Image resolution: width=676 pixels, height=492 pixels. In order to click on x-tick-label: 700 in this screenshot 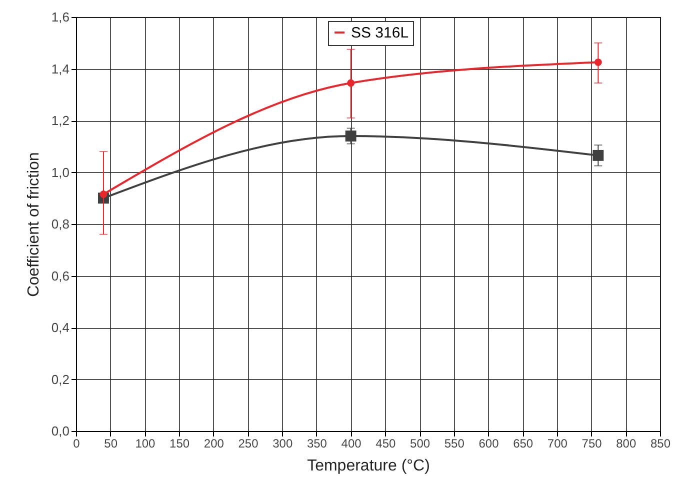, I will do `click(557, 443)`.